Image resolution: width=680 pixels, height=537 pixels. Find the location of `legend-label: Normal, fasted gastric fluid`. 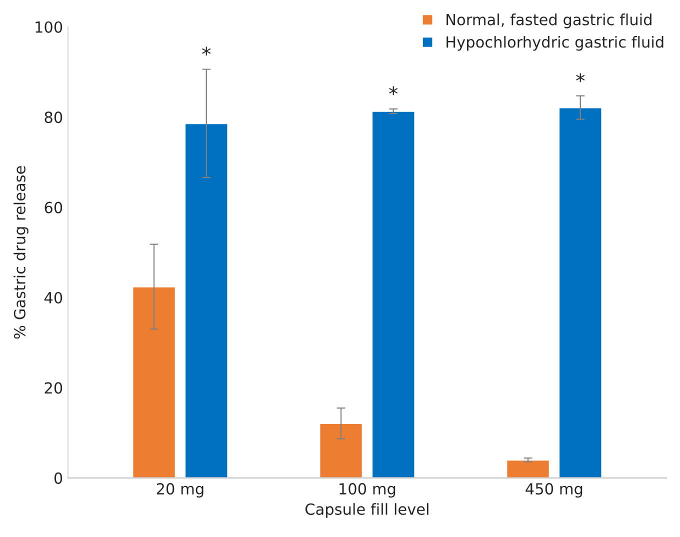

legend-label: Normal, fasted gastric fluid is located at coordinates (549, 21).